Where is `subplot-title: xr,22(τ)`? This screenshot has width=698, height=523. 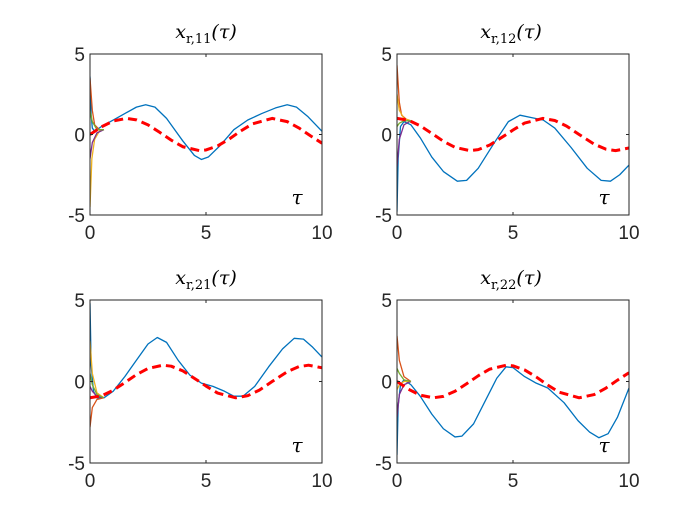 subplot-title: xr,22(τ) is located at coordinates (511, 280).